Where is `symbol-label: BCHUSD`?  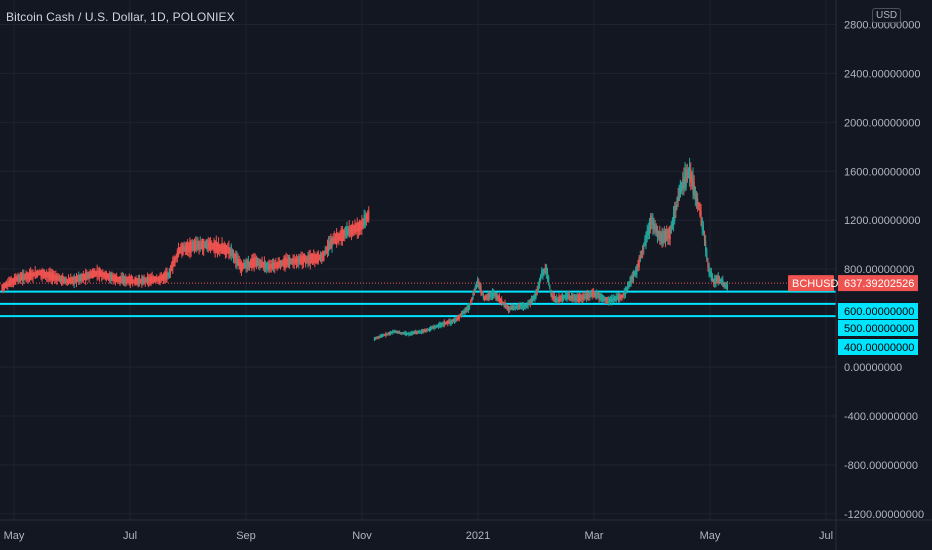 symbol-label: BCHUSD is located at coordinates (815, 284).